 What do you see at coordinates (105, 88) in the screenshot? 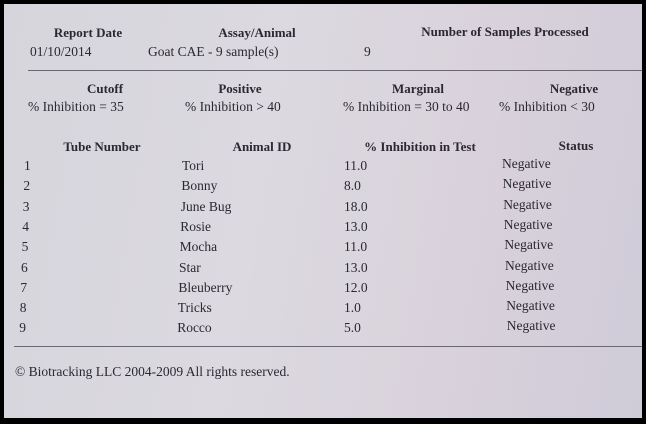
I see `cutoff-label: Cutoff` at bounding box center [105, 88].